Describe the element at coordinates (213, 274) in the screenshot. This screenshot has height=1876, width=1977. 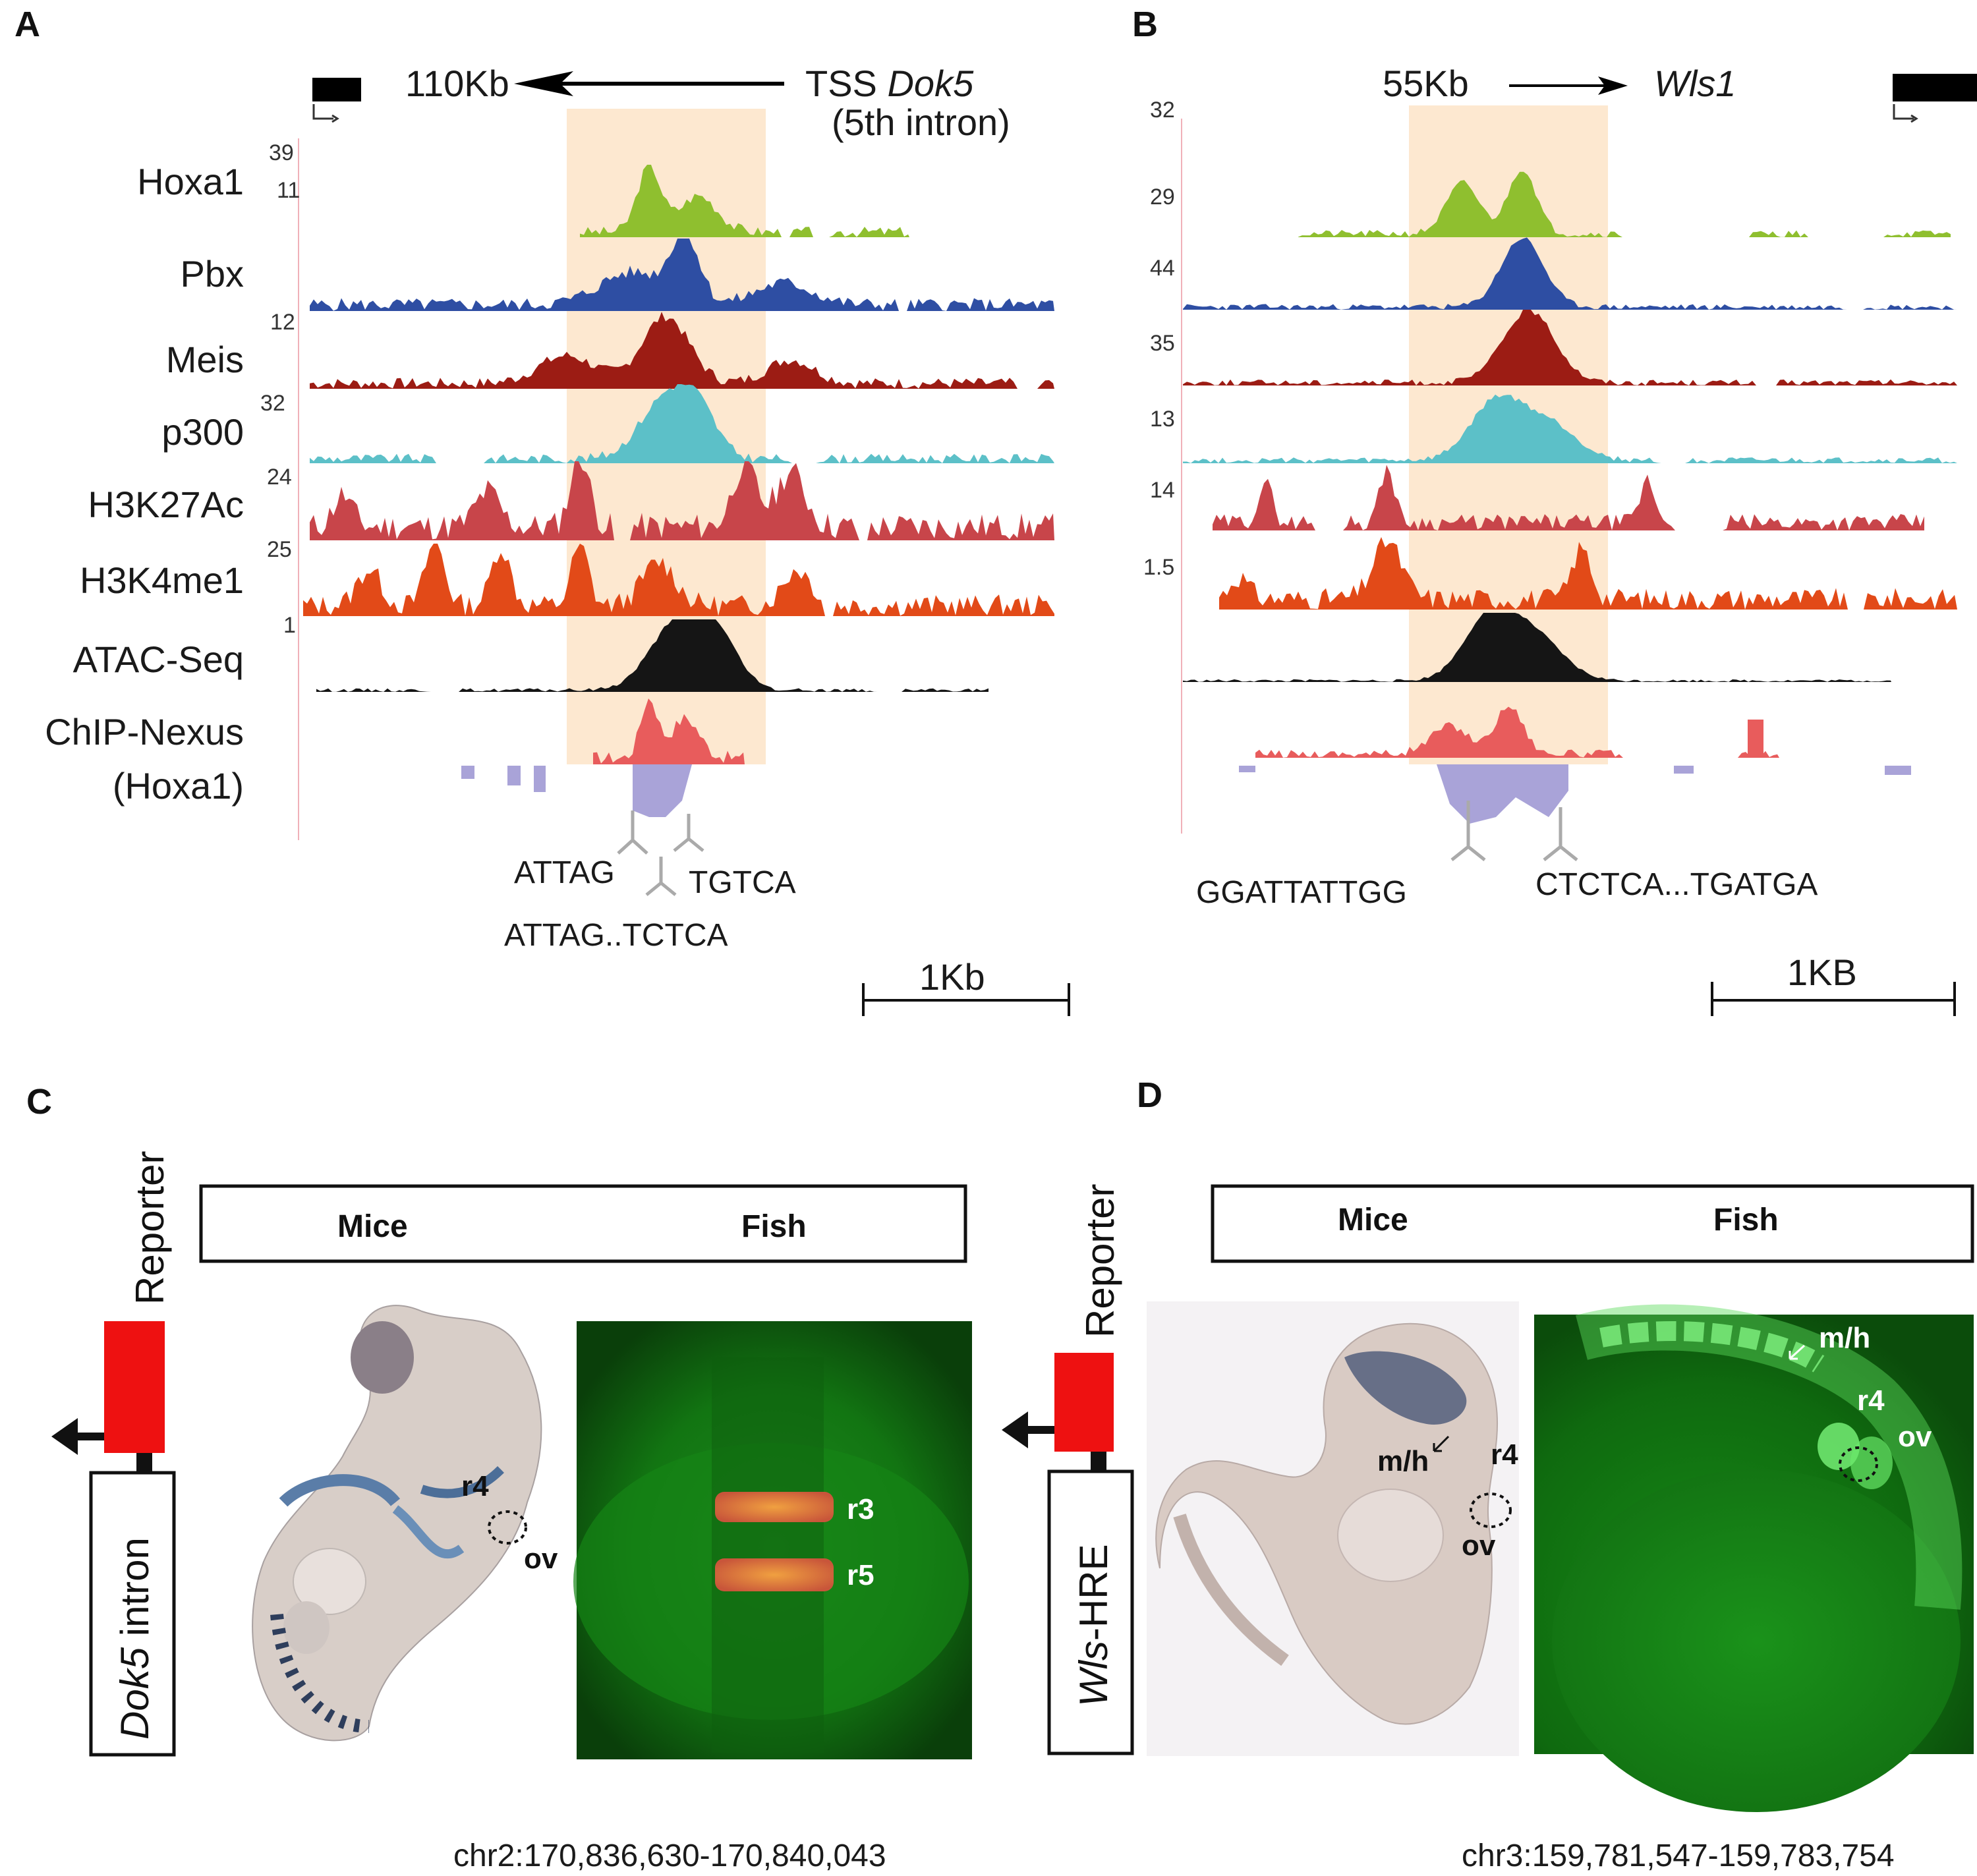
I see `track-label-pbx: Pbx` at that location.